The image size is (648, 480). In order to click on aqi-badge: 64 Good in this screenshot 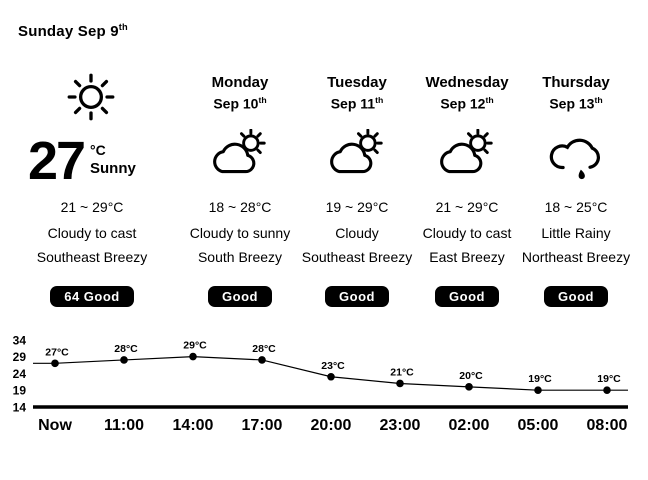, I will do `click(92, 296)`.